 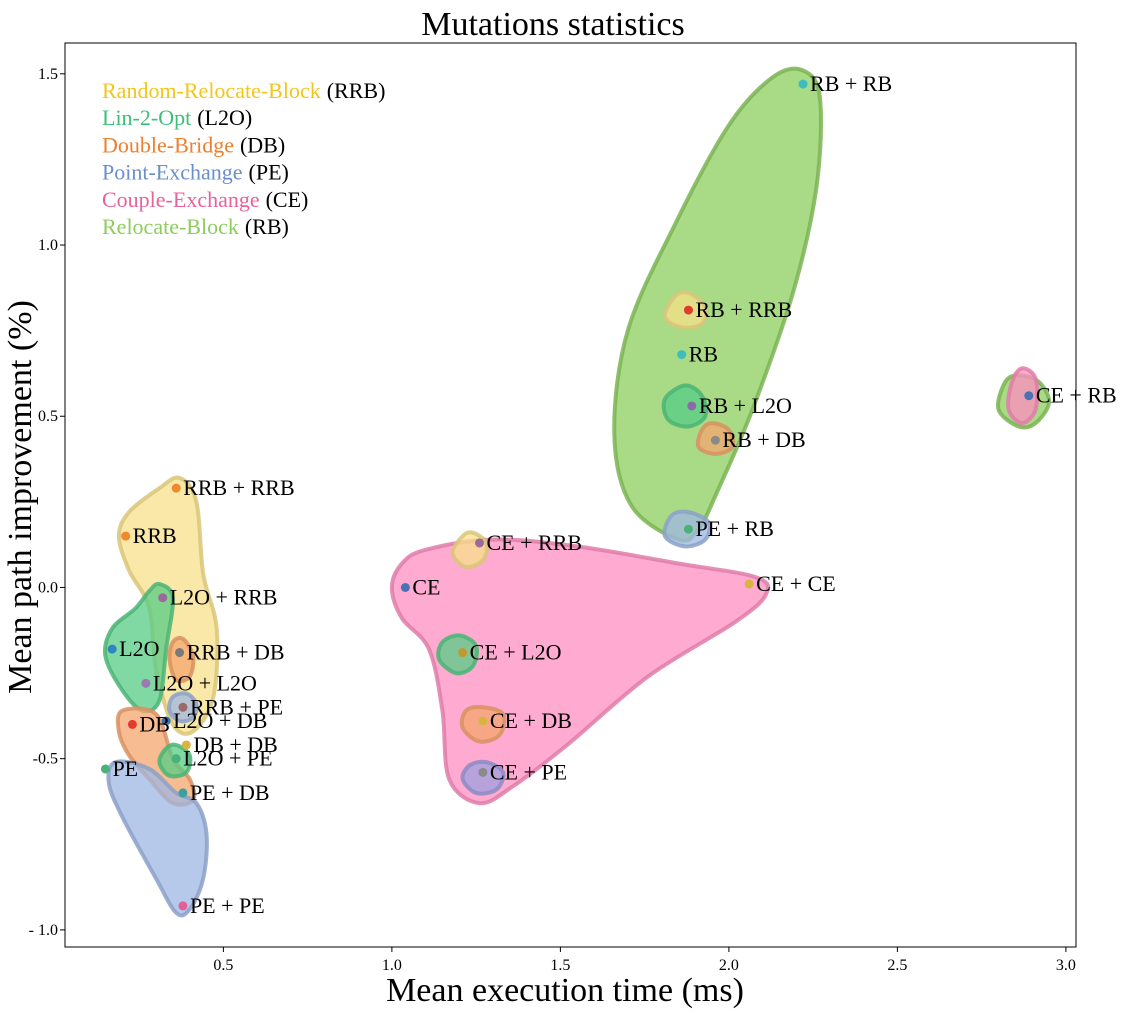 I want to click on point-l2o-db, so click(x=166, y=721).